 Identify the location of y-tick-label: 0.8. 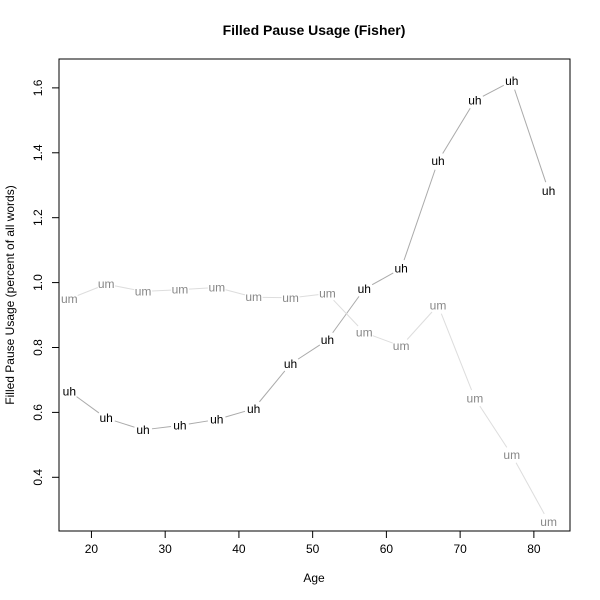
(38, 347).